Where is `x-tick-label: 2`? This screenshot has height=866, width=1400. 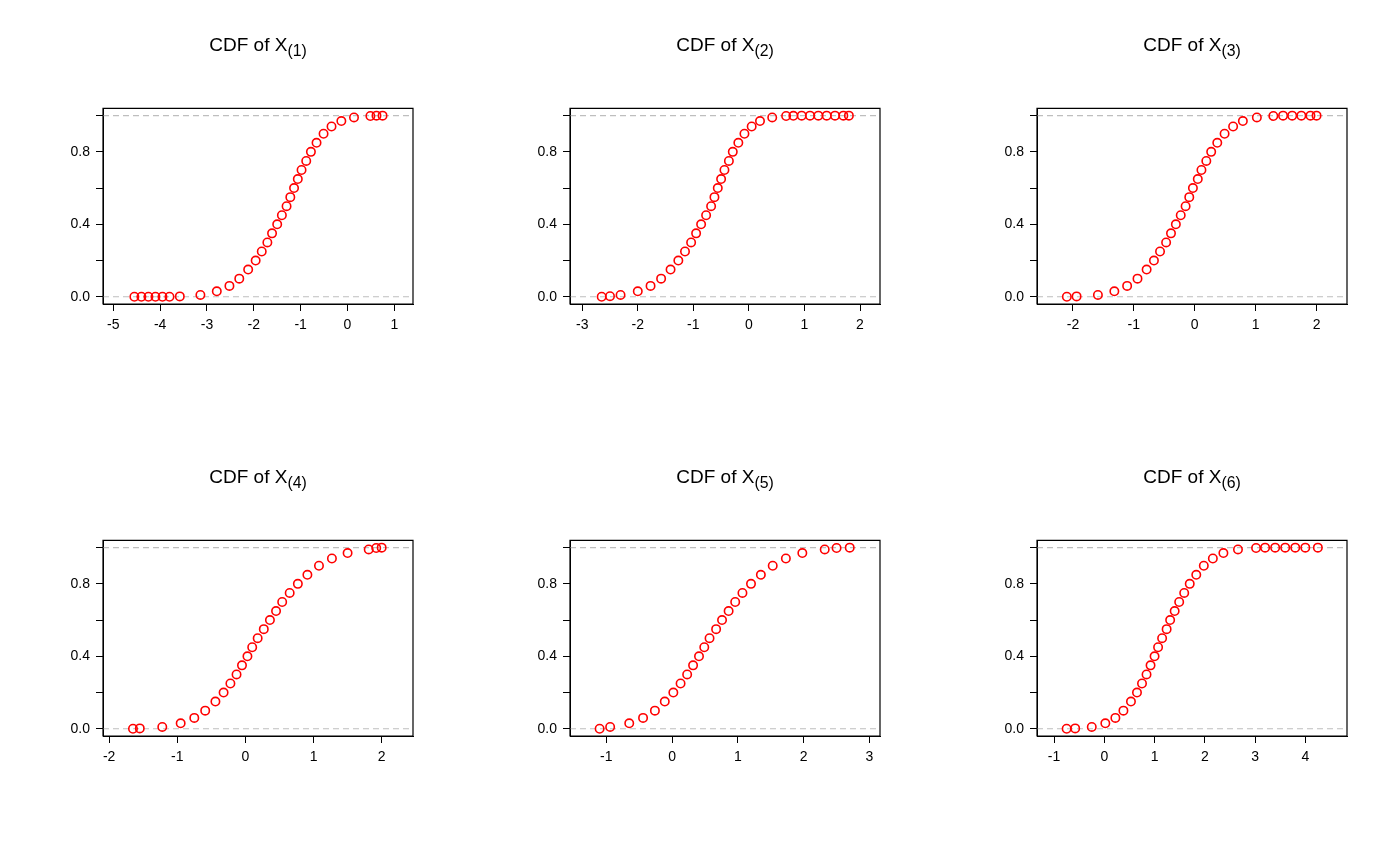
x-tick-label: 2 is located at coordinates (803, 756).